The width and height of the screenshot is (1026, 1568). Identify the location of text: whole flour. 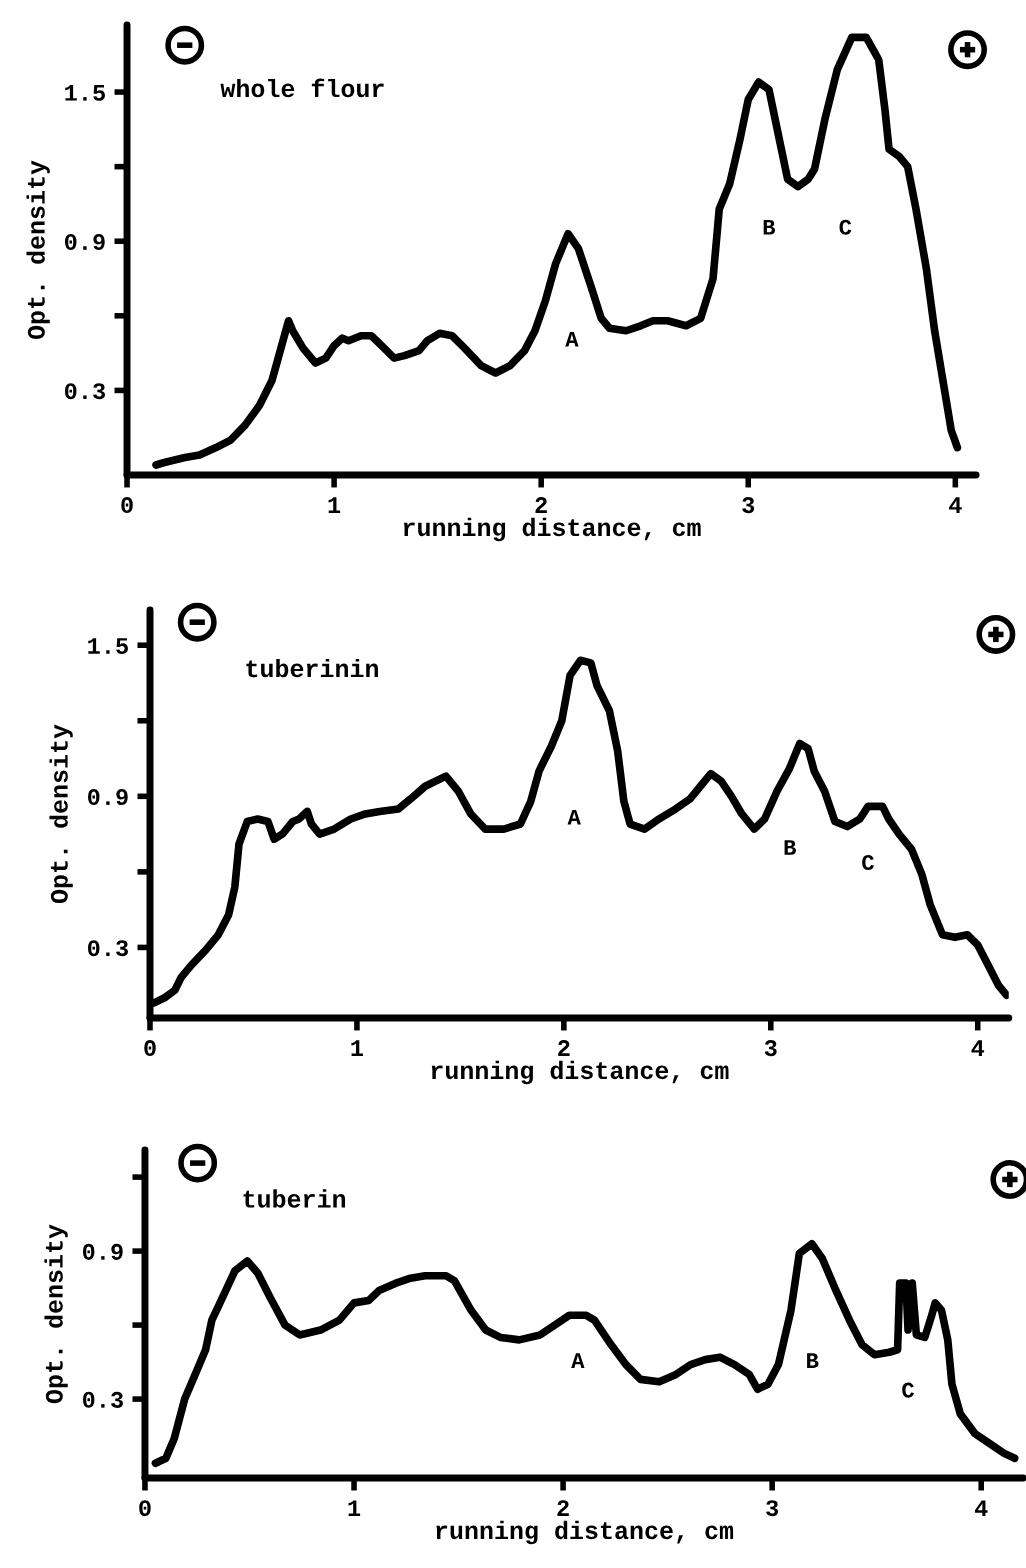
(302, 88).